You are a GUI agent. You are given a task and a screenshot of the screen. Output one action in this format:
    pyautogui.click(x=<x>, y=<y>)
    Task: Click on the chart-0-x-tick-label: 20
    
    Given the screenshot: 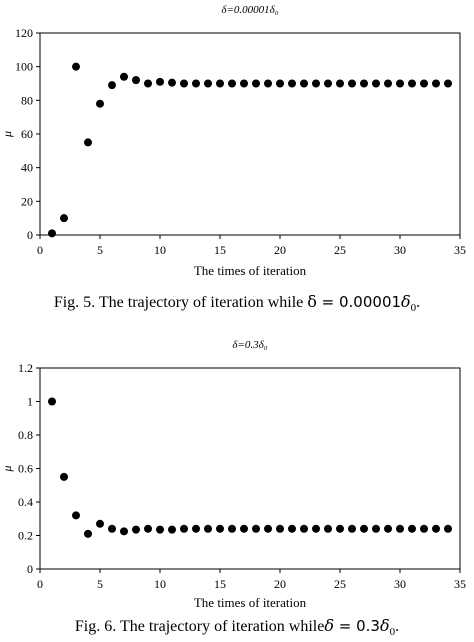 What is the action you would take?
    pyautogui.click(x=280, y=250)
    